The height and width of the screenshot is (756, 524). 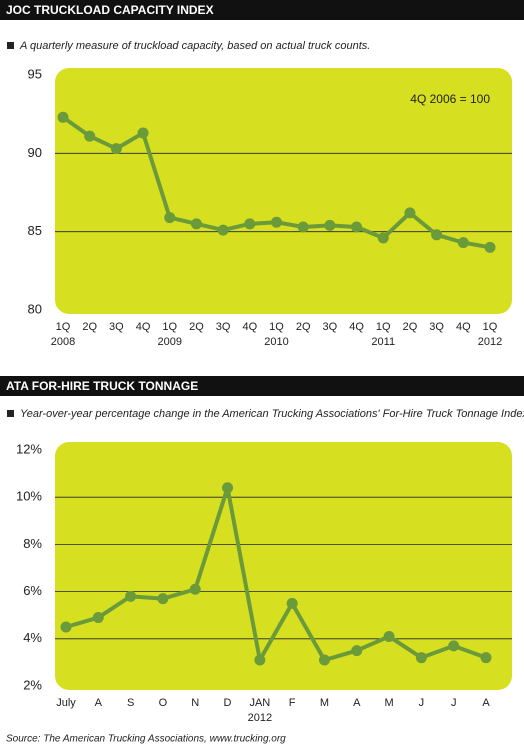 What do you see at coordinates (163, 703) in the screenshot?
I see `x-tick-label: O` at bounding box center [163, 703].